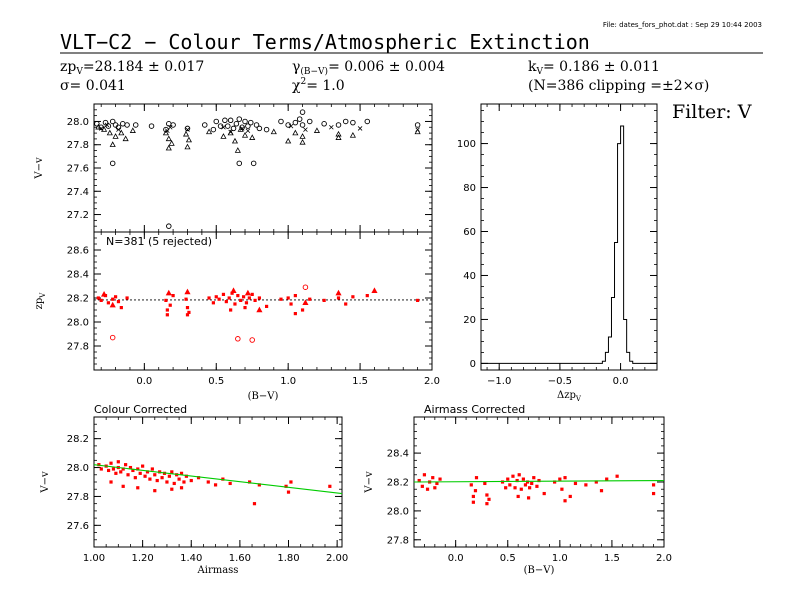  I want to click on plot-frame, so click(263, 168).